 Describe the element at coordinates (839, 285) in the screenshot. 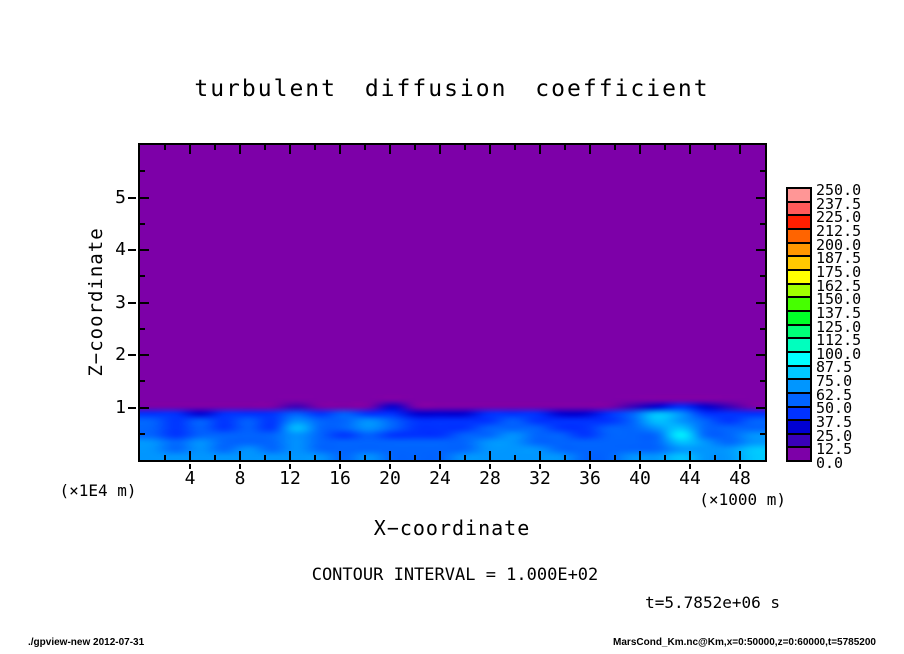

I see `colorbar-label: 162.5` at that location.